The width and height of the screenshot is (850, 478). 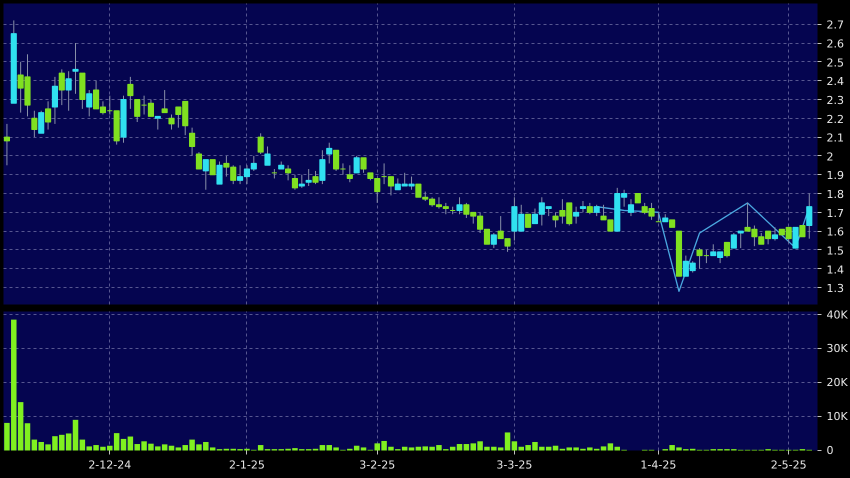 I want to click on x-tick-label: 2-5-25, so click(x=788, y=465).